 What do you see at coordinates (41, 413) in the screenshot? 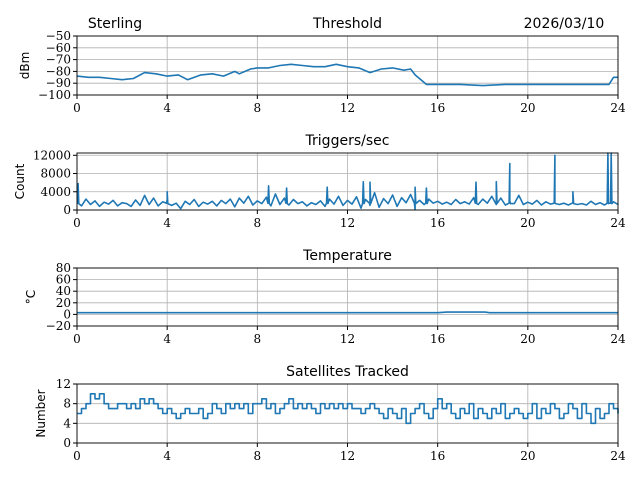
I see `y-axis-label: Number` at bounding box center [41, 413].